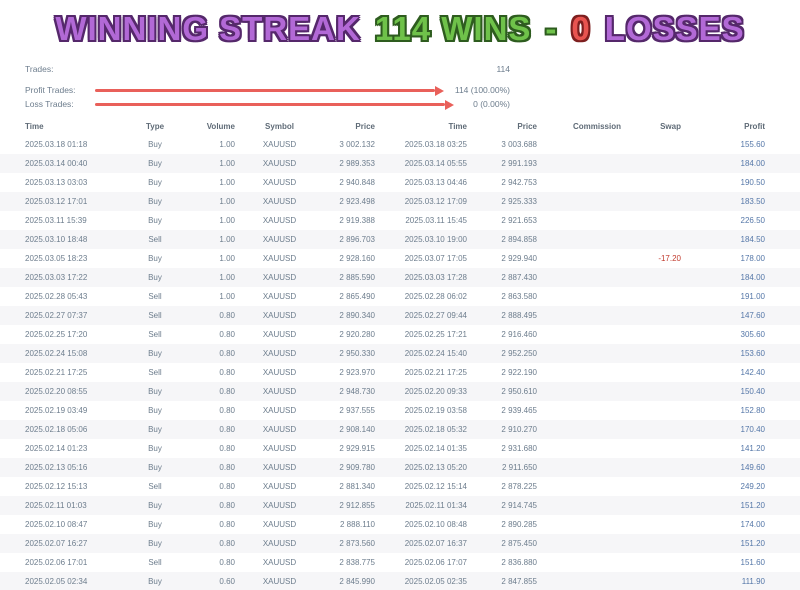 The height and width of the screenshot is (590, 800). I want to click on column-header-swap: Swap, so click(670, 126).